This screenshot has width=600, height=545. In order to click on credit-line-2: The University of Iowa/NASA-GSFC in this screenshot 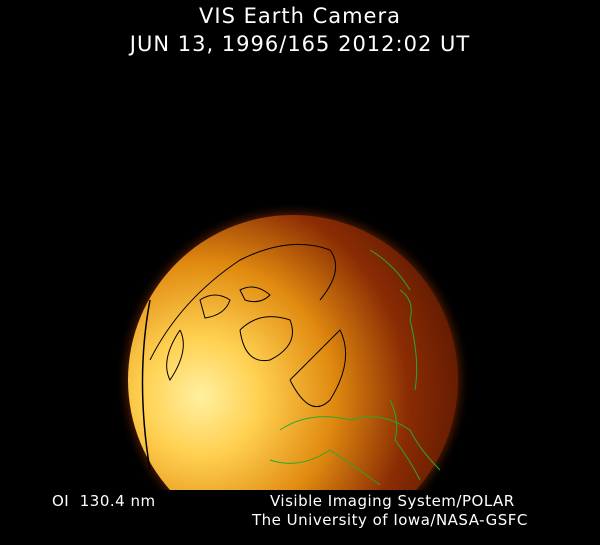, I will do `click(390, 520)`.